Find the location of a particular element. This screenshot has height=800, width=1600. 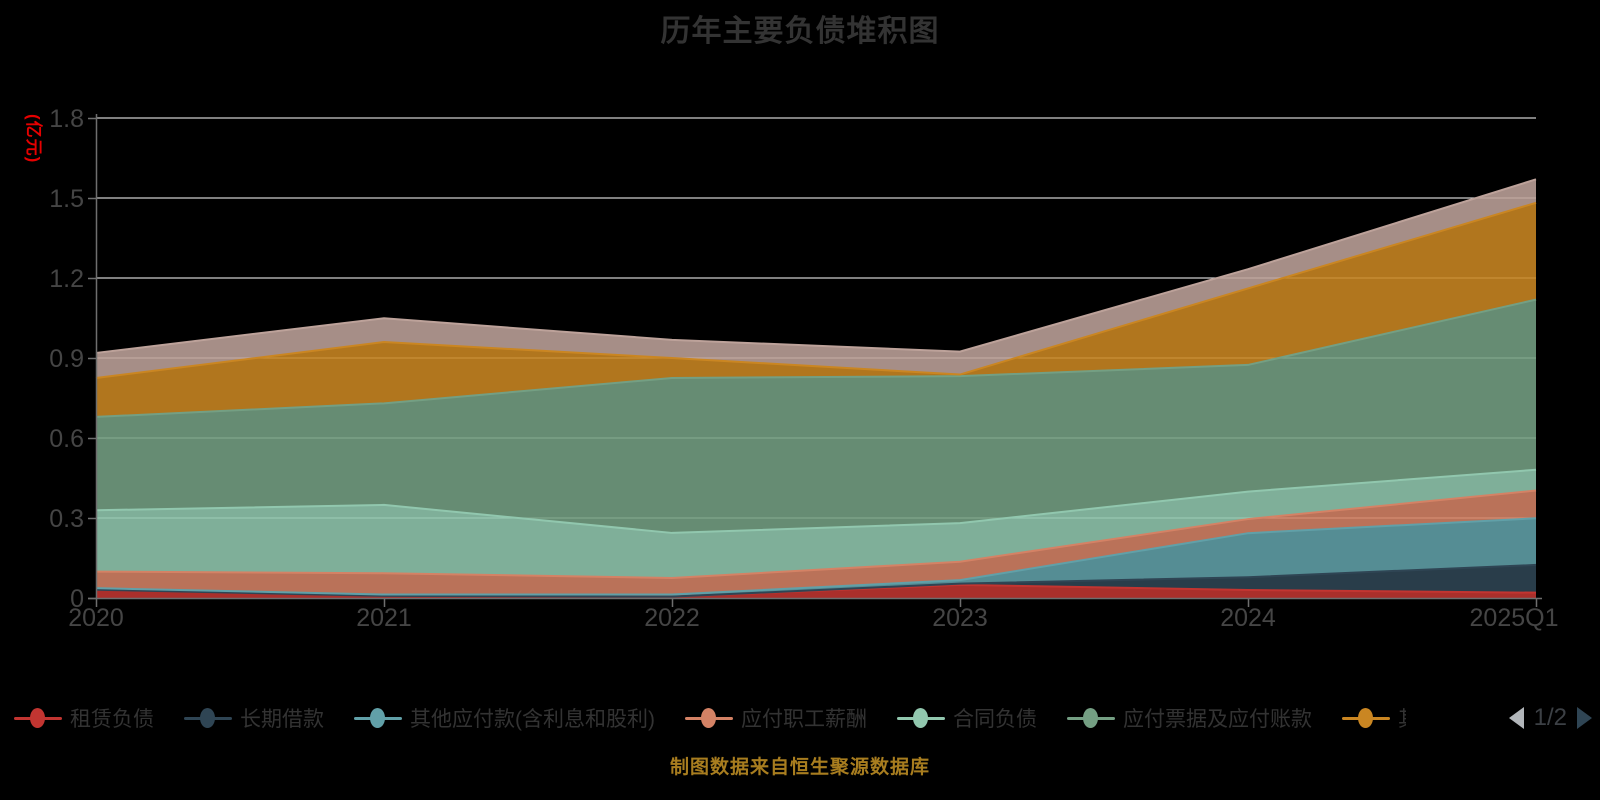

legend-item-其他应付款(含利息和股利): 其他应付款(含利息和股利) is located at coordinates (504, 718).